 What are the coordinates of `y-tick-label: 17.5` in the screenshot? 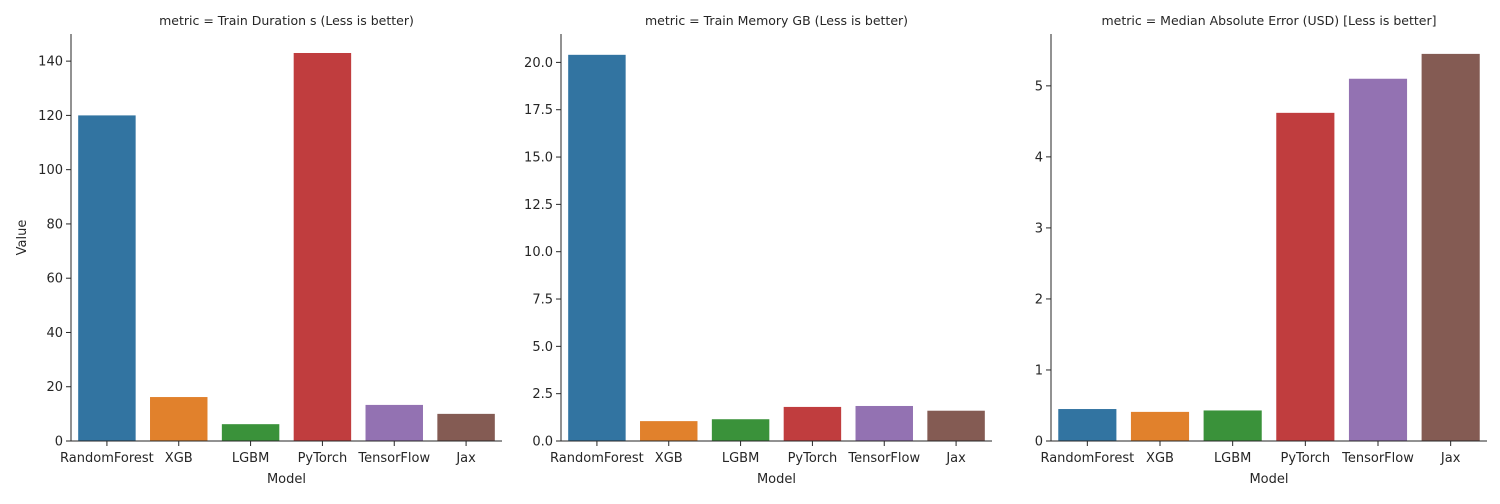 It's located at (538, 110).